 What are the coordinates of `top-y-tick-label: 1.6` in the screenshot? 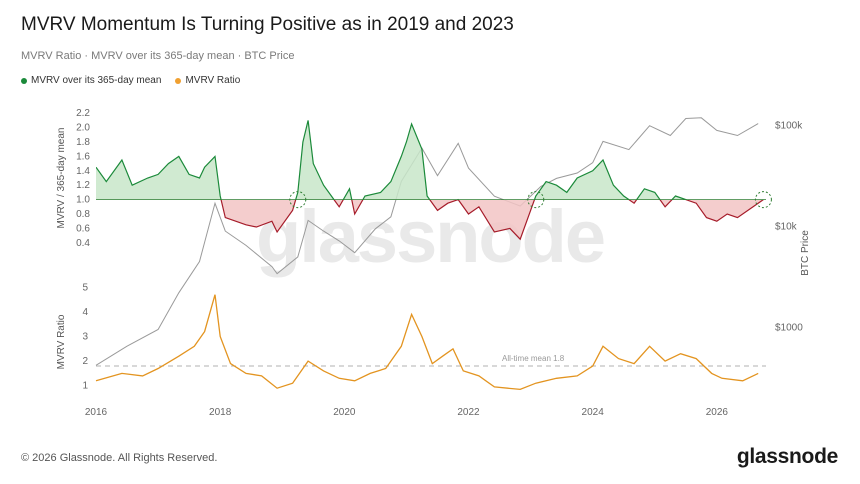 It's located at (83, 156).